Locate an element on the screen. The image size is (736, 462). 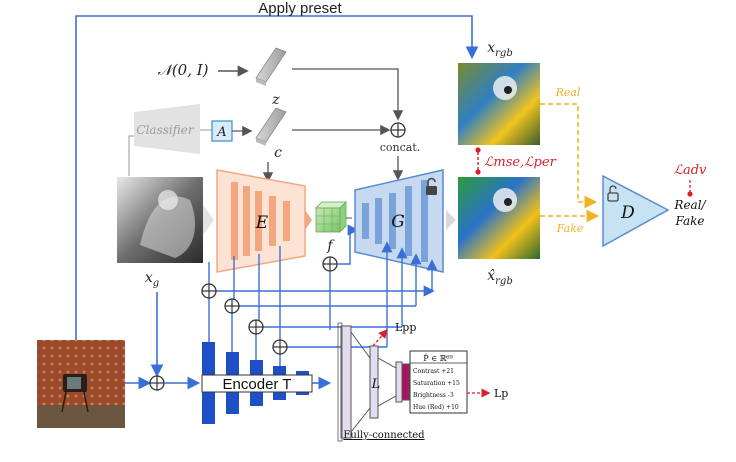
D-label: D is located at coordinates (627, 213).